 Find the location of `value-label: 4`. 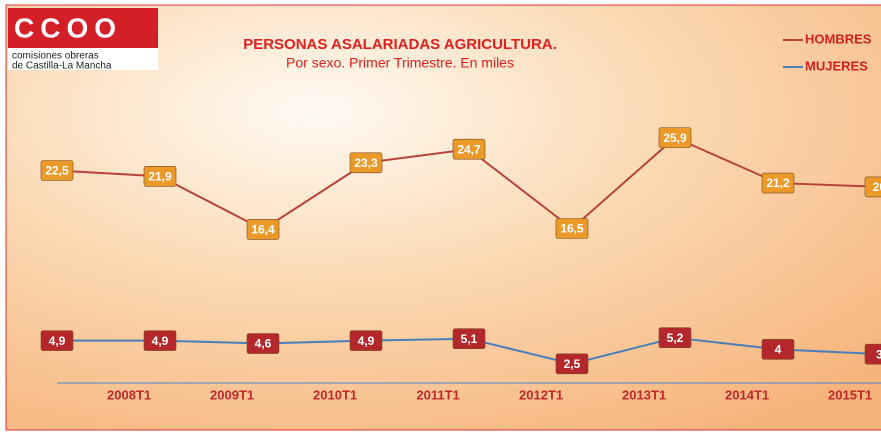

value-label: 4 is located at coordinates (778, 350).